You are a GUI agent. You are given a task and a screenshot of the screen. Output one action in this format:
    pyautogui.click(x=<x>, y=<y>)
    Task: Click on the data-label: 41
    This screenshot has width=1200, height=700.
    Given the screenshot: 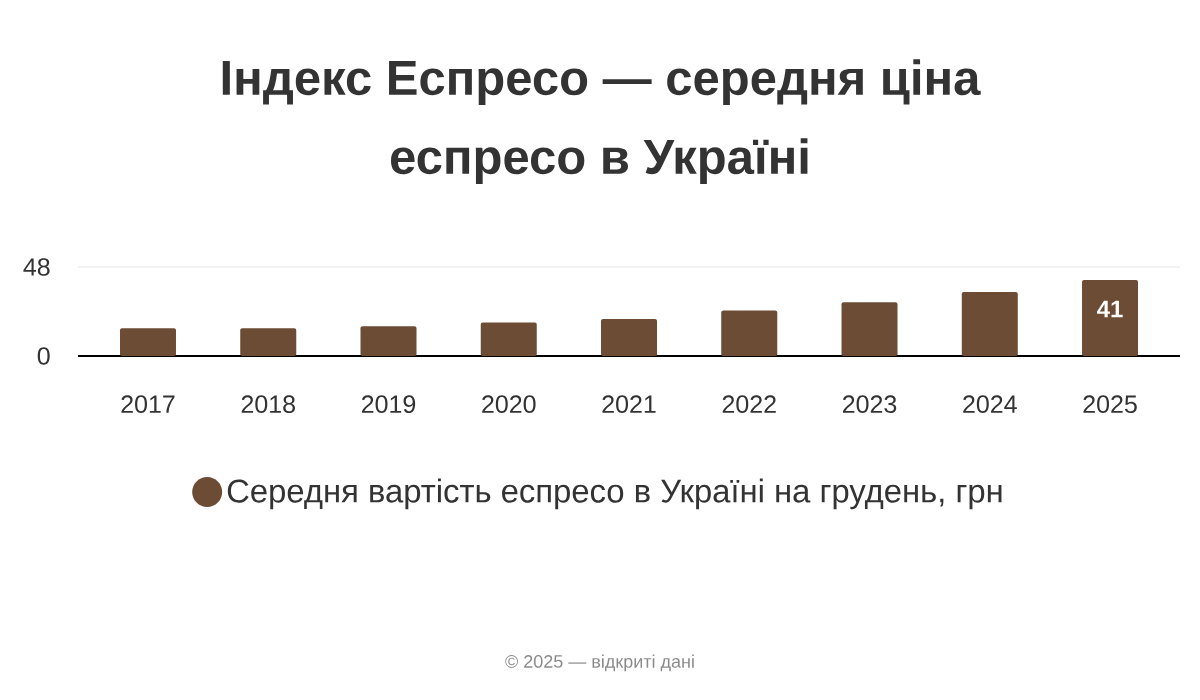 What is the action you would take?
    pyautogui.click(x=1110, y=309)
    